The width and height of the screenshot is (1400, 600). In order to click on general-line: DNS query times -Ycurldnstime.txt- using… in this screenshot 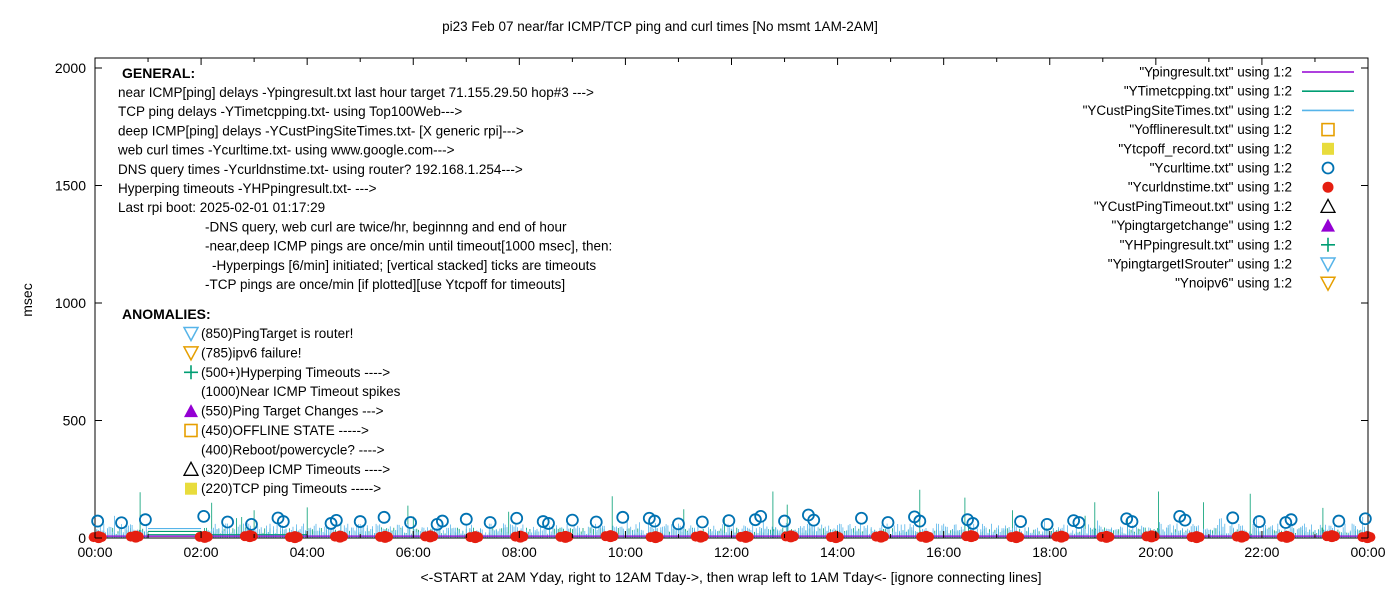, I will do `click(320, 169)`.